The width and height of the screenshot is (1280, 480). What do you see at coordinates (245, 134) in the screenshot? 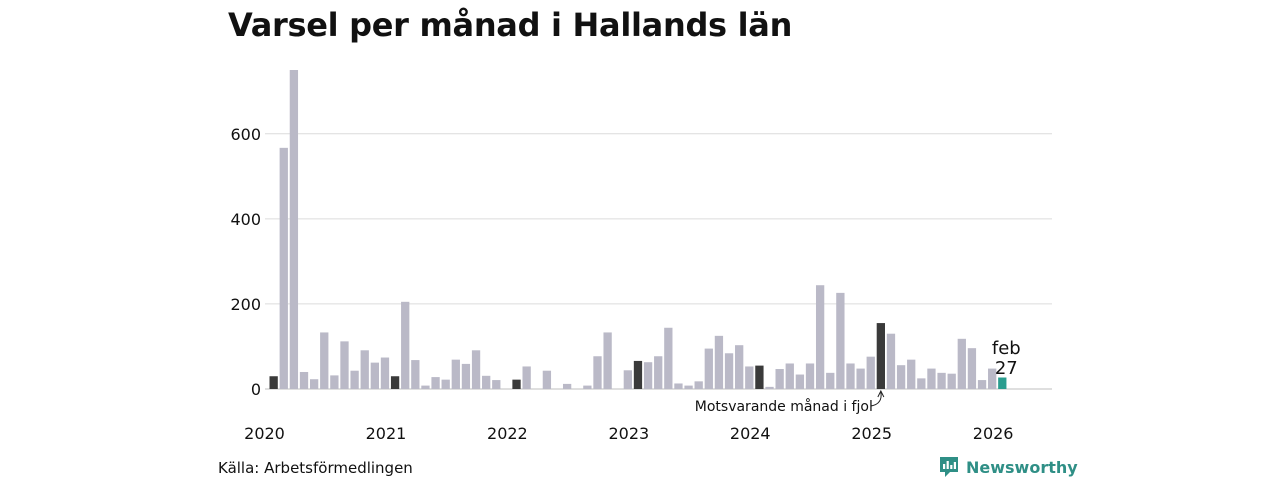
I see `y-tick-label: 600` at bounding box center [245, 134].